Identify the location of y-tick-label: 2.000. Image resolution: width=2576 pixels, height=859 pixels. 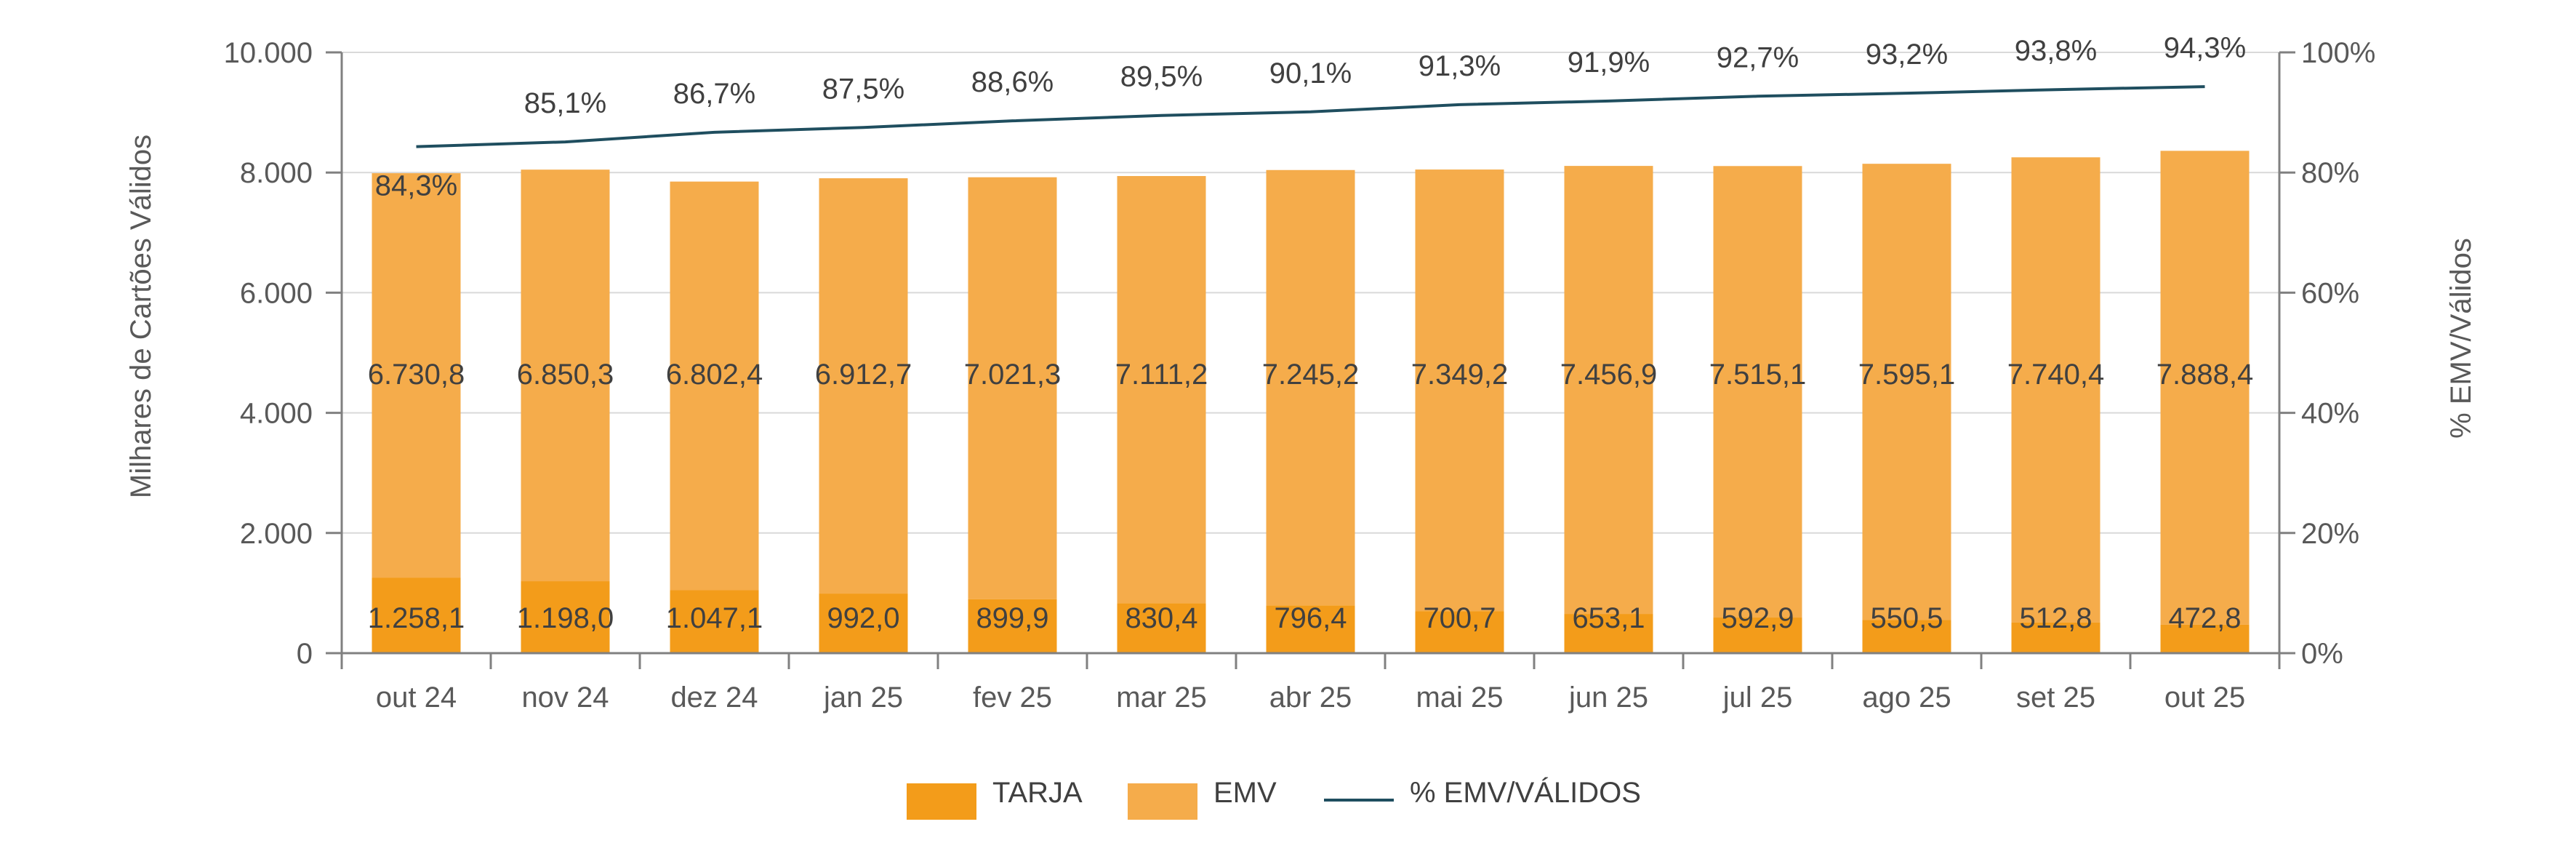
(276, 534).